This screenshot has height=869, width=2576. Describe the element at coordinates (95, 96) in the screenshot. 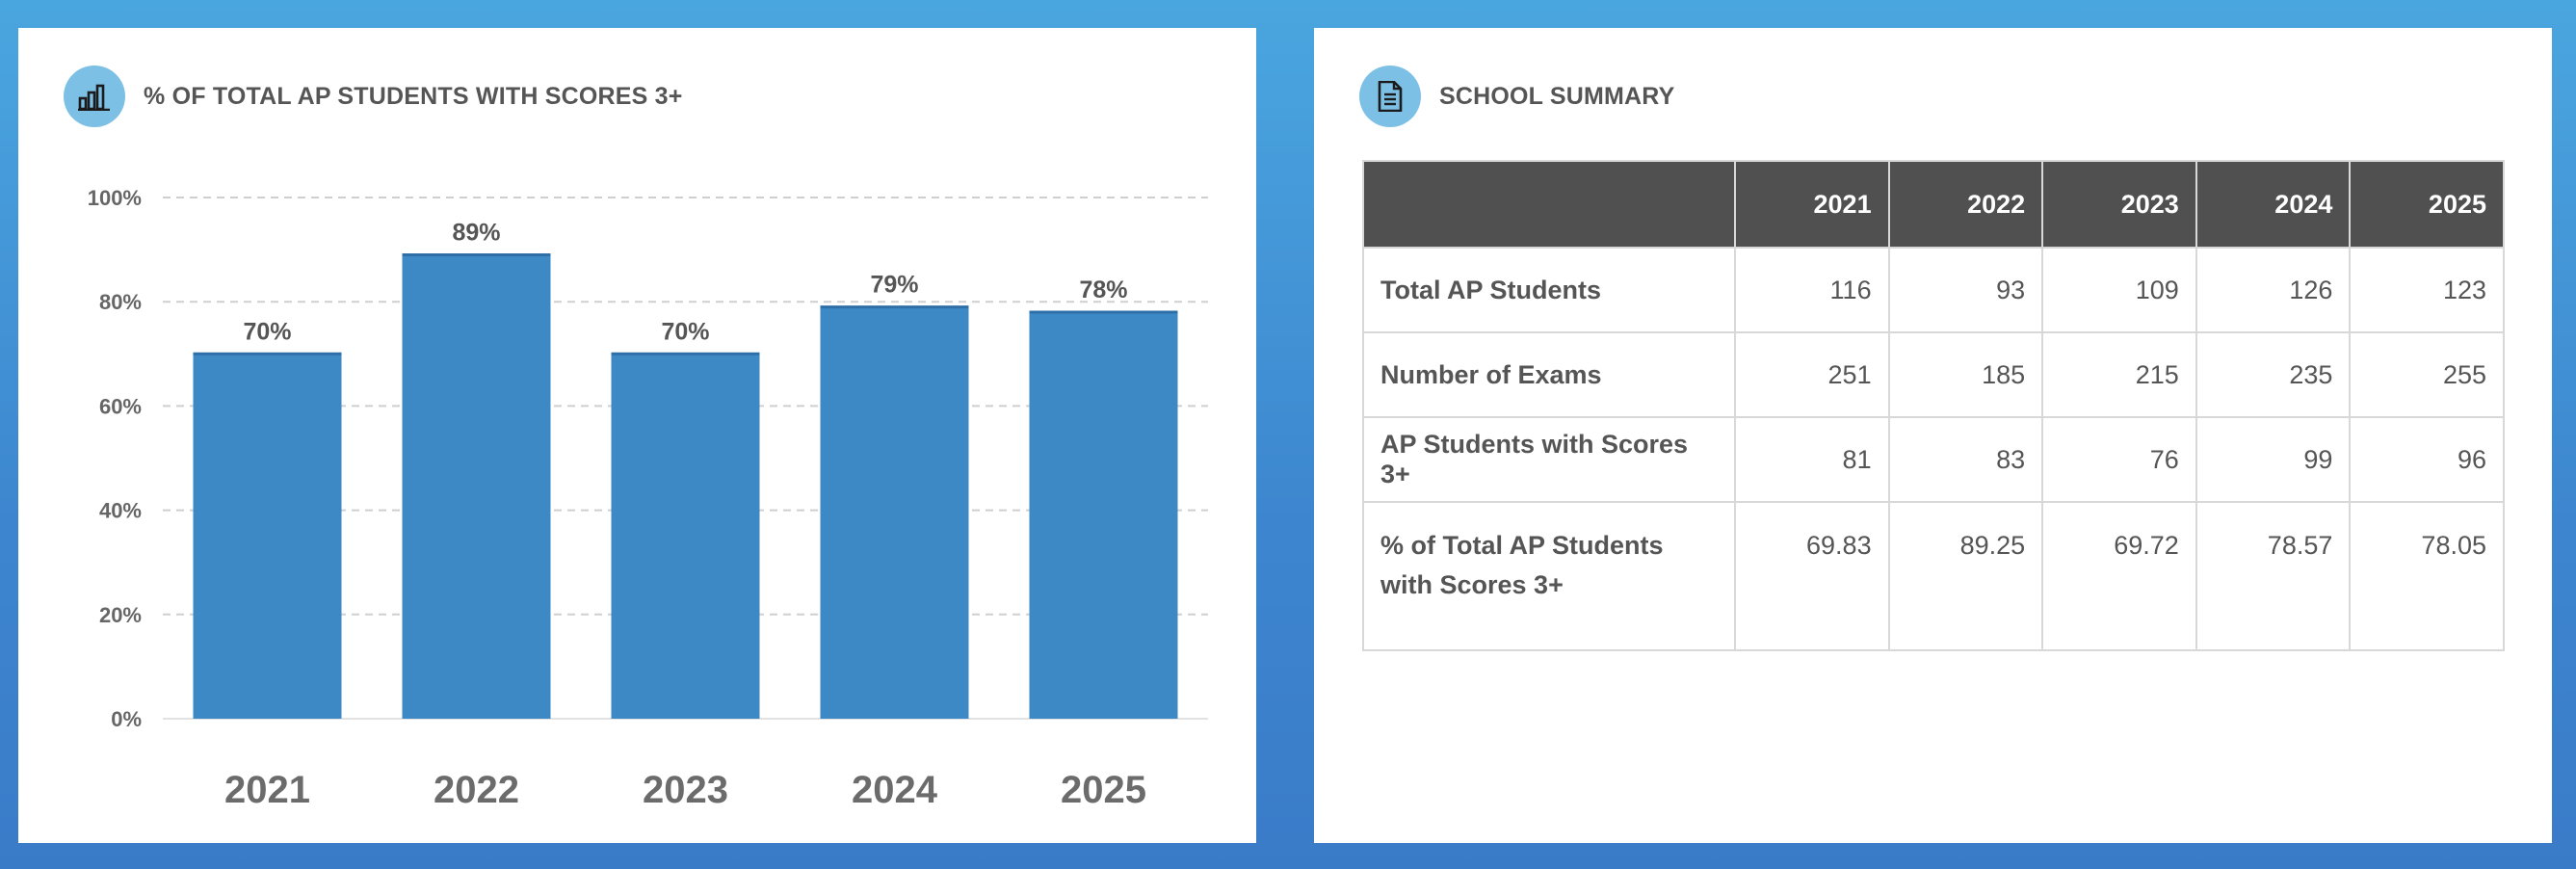

I see `bar-chart-icon` at that location.